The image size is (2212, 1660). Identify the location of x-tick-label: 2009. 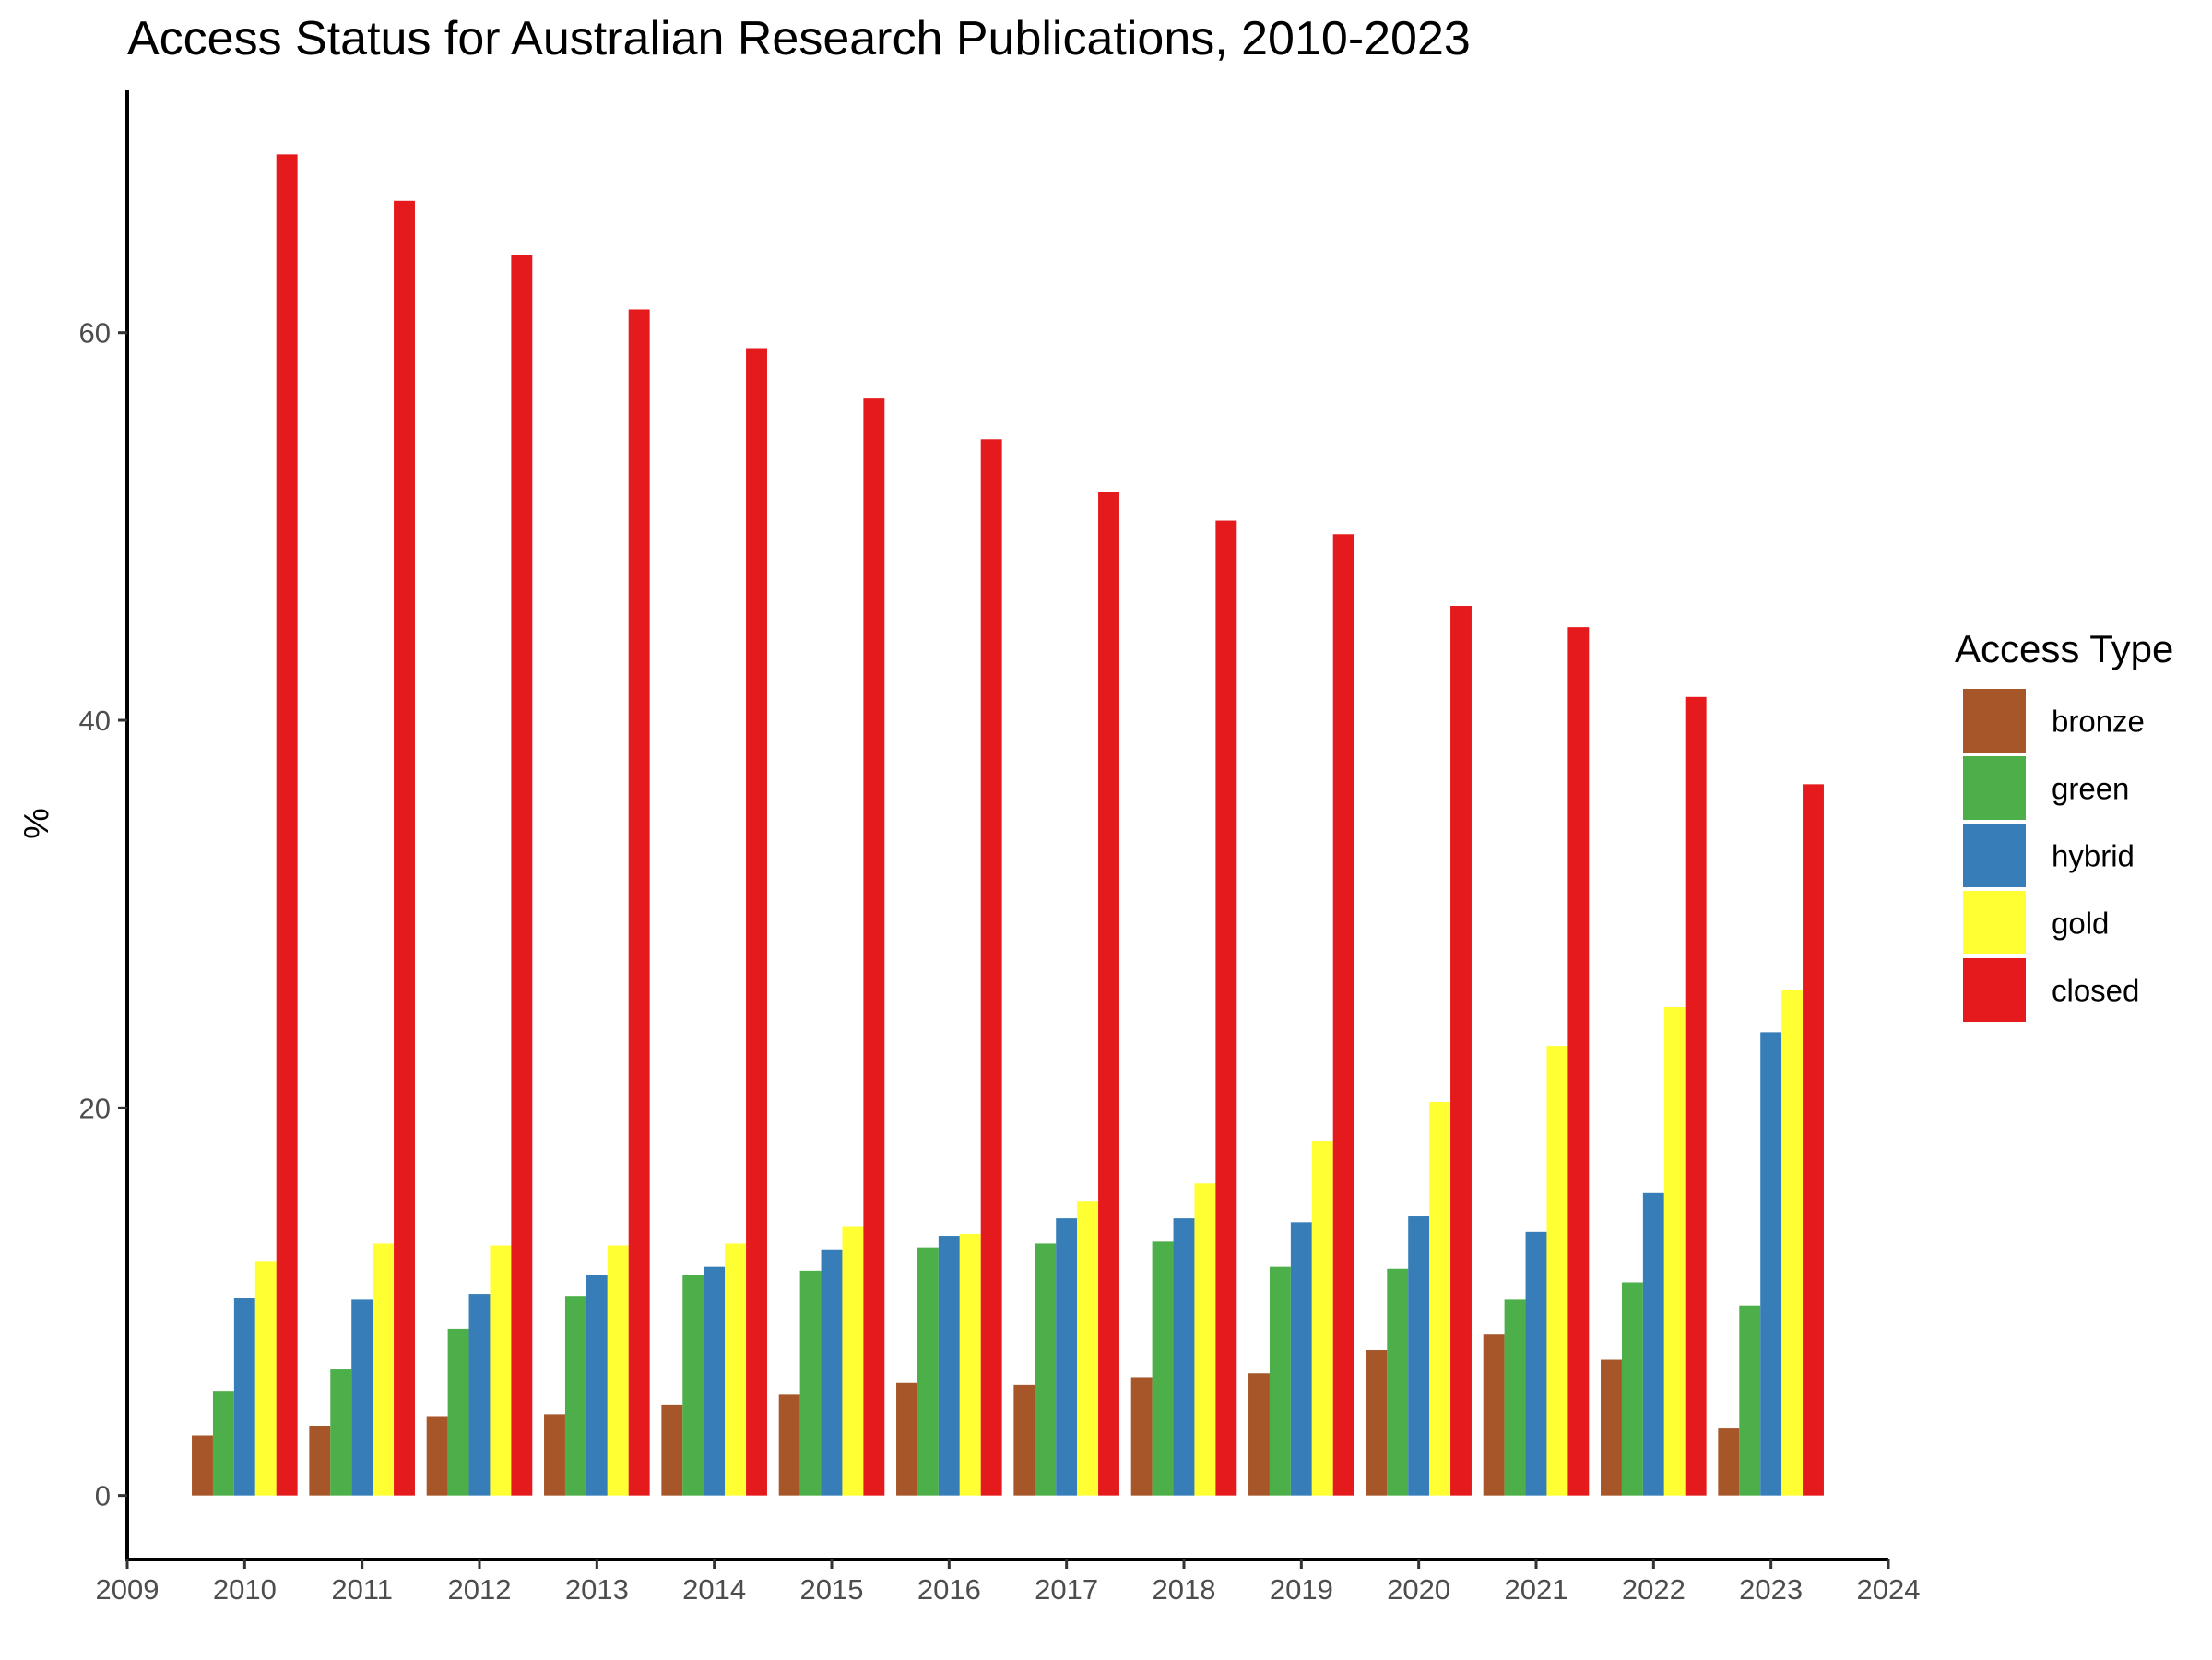
(128, 1589).